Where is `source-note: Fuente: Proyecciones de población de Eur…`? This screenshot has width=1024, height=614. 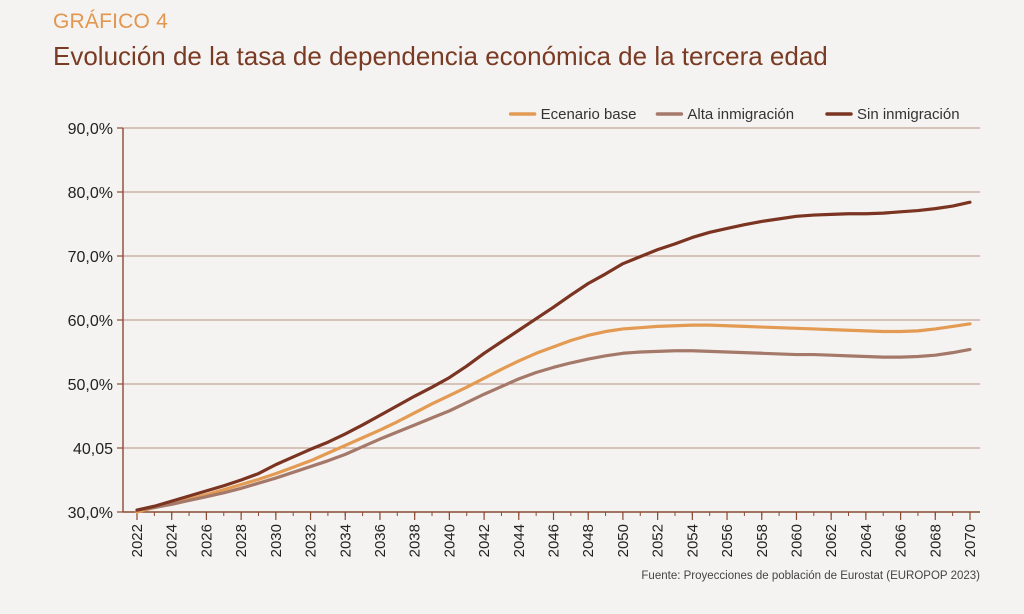
source-note: Fuente: Proyecciones de población de Eur… is located at coordinates (810, 576).